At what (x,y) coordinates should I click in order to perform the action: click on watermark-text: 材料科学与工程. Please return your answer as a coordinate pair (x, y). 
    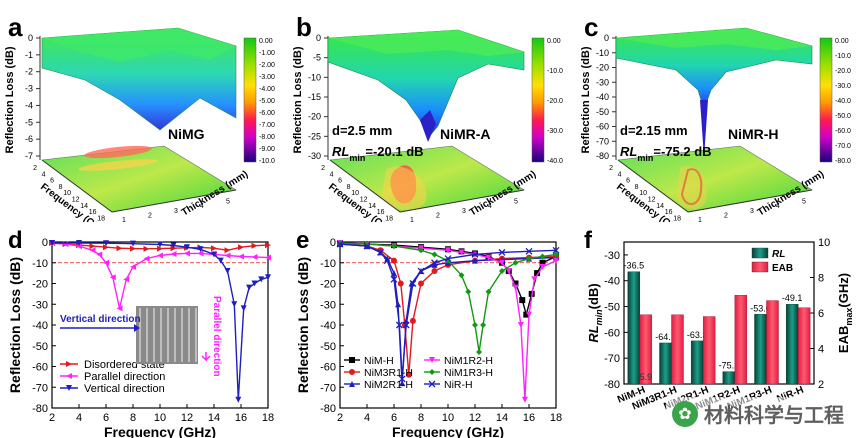
    Looking at the image, I should click on (774, 415).